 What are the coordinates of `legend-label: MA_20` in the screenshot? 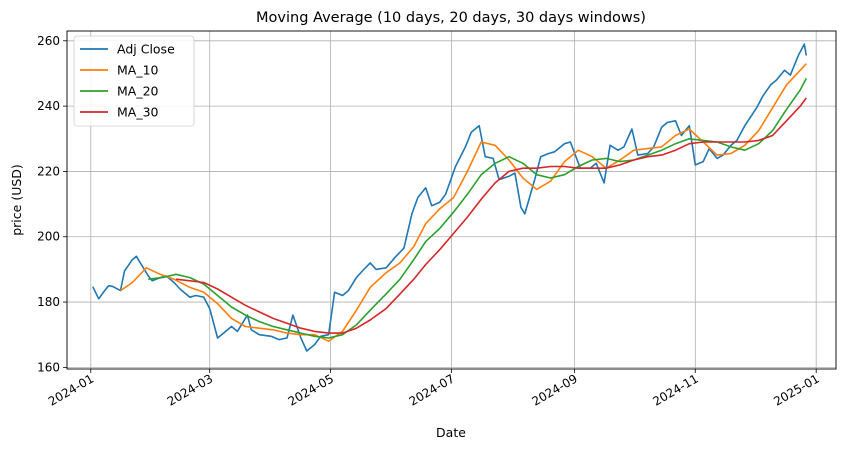 It's located at (138, 91).